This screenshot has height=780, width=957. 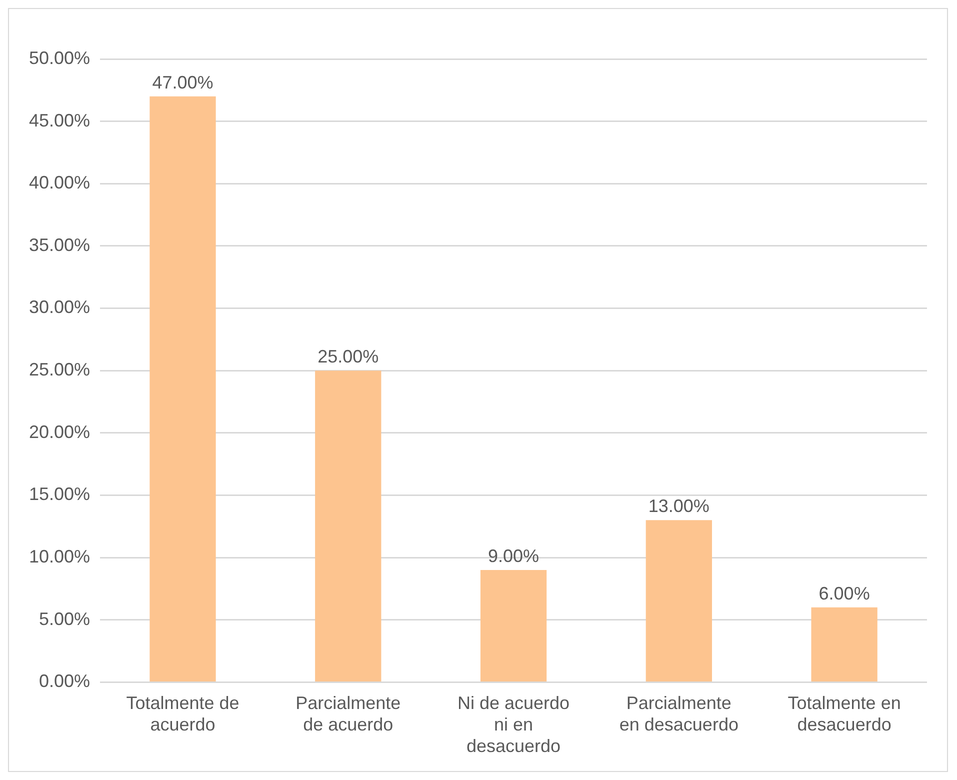 What do you see at coordinates (64, 681) in the screenshot?
I see `y-tick-label: 0.00%` at bounding box center [64, 681].